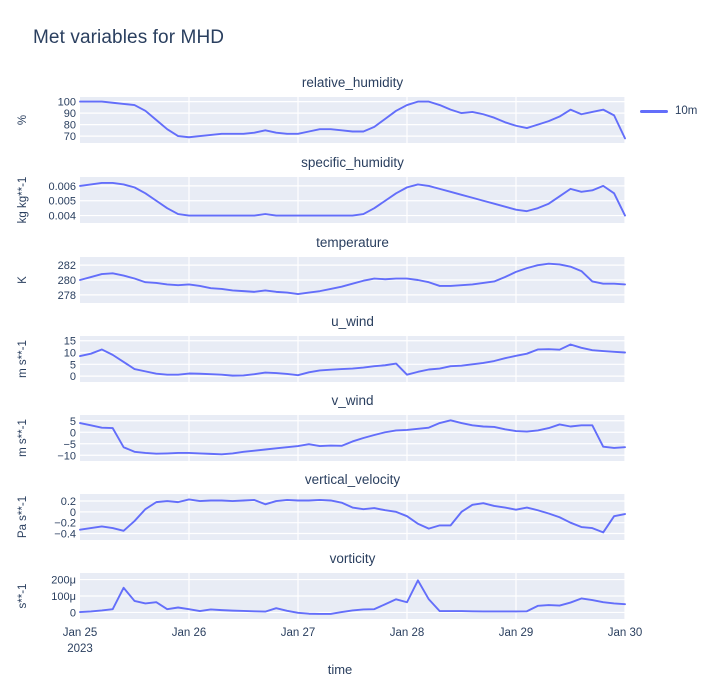 The width and height of the screenshot is (715, 700). Describe the element at coordinates (686, 111) in the screenshot. I see `legend-label: 10m` at that location.